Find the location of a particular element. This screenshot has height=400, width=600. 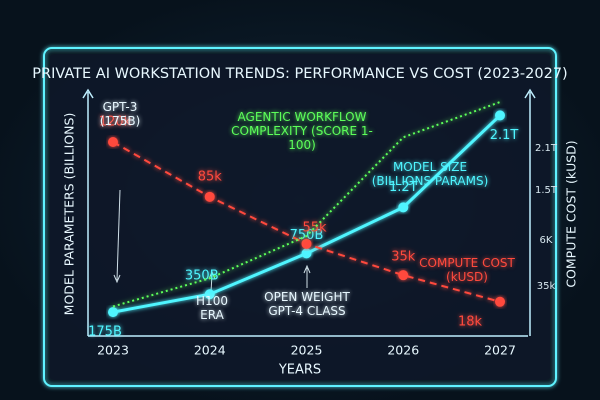

data-label: 18k is located at coordinates (470, 321).